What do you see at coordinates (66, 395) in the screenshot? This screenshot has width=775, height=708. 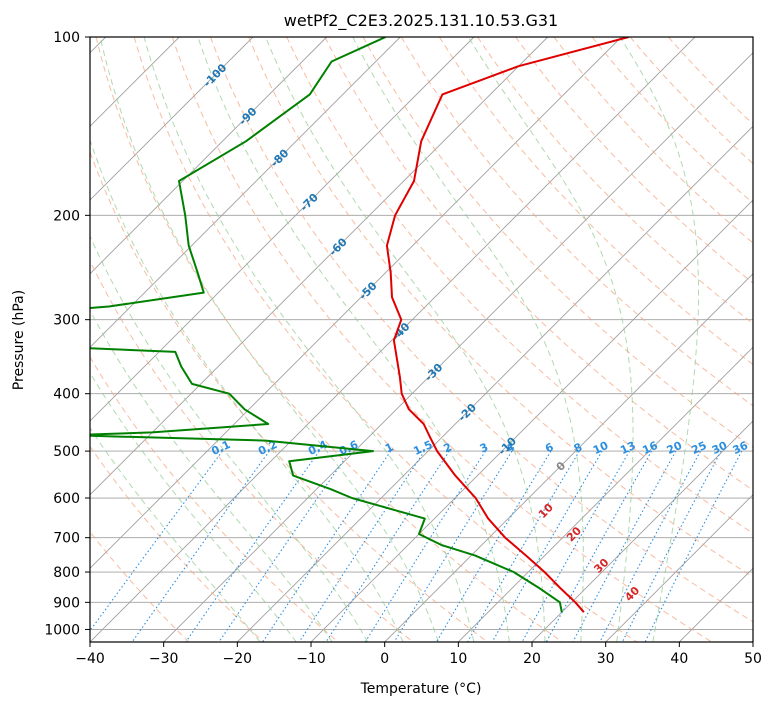 I see `y-tick-label: 400` at bounding box center [66, 395].